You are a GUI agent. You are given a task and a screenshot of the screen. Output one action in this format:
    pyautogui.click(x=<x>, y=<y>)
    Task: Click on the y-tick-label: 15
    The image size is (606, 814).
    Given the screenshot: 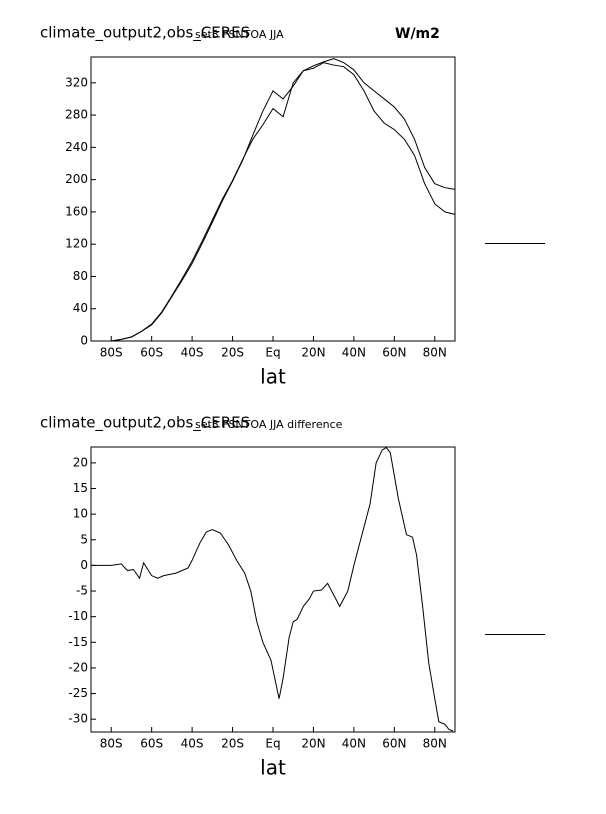 What is the action you would take?
    pyautogui.click(x=80, y=488)
    